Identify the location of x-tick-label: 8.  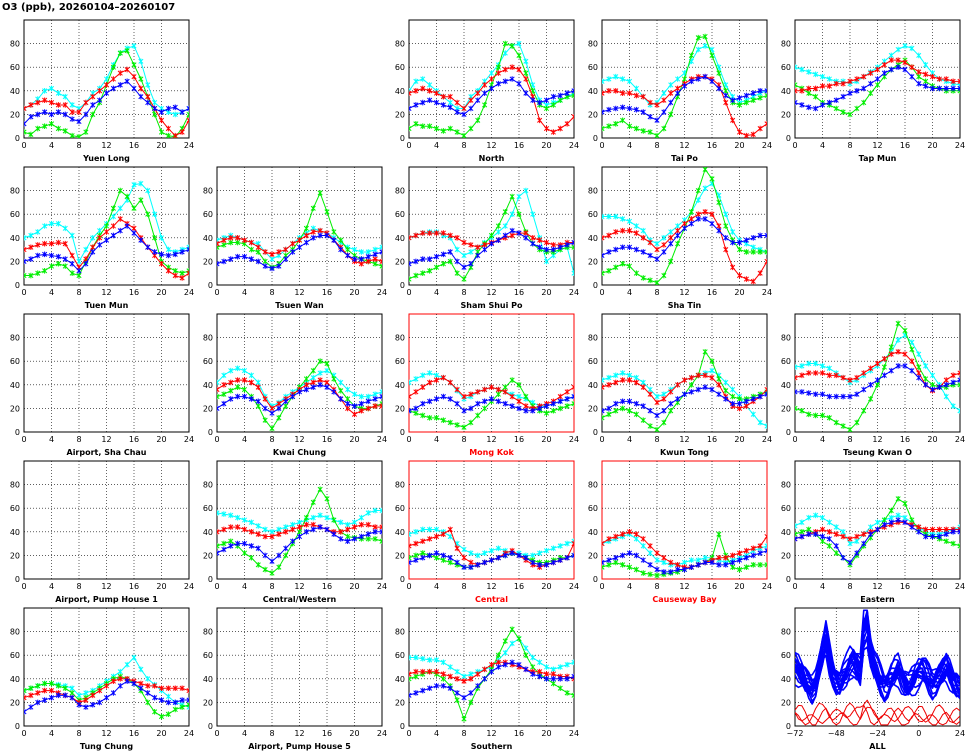
(463, 439).